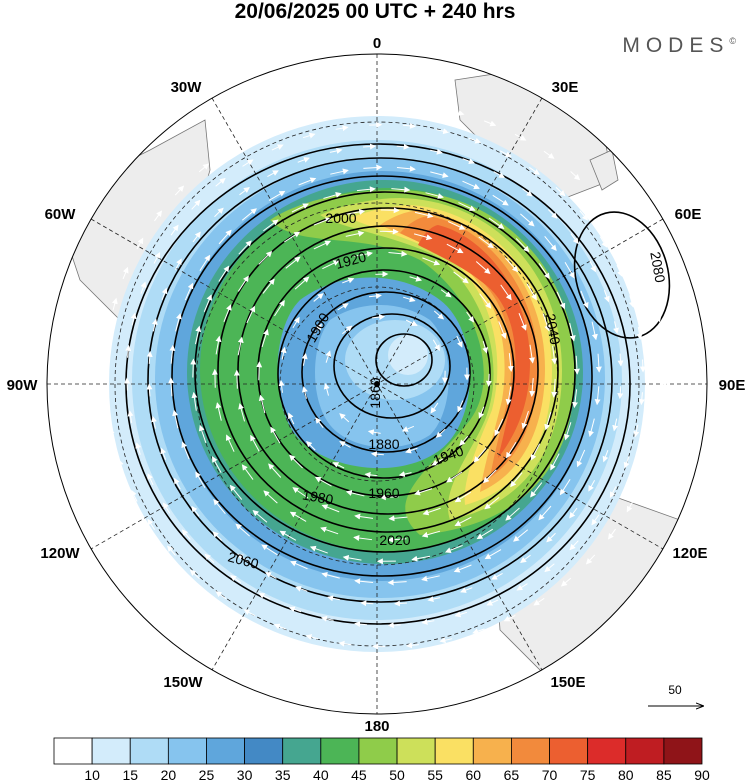  I want to click on brand-mark: ©, so click(732, 41).